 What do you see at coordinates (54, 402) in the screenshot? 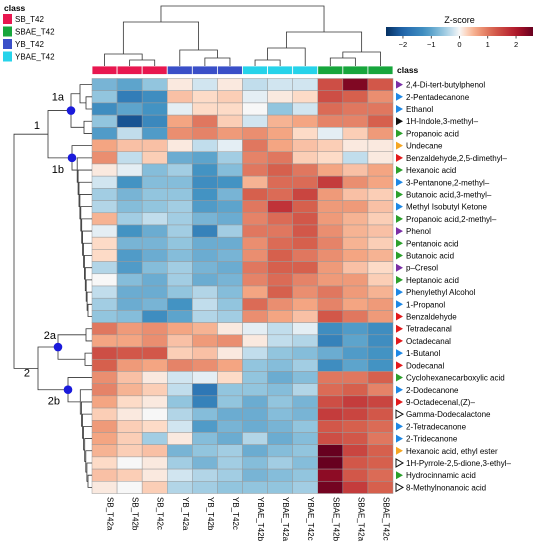
I see `cluster-label: 2b` at bounding box center [54, 402].